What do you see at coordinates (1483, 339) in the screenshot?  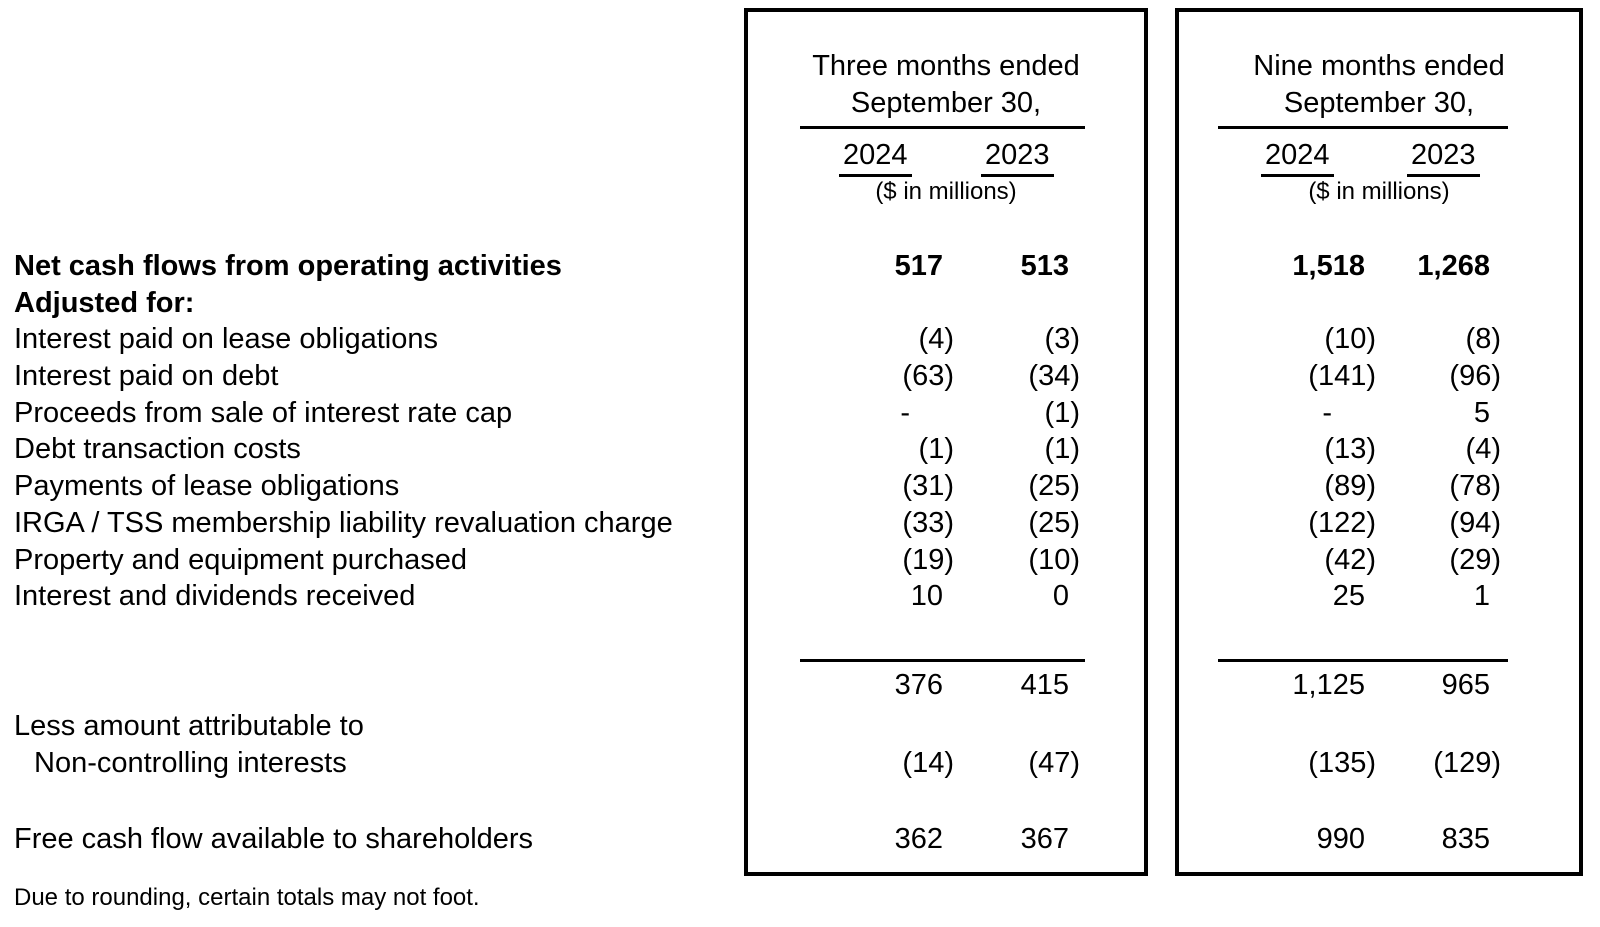 I see `value-cell: (8)` at bounding box center [1483, 339].